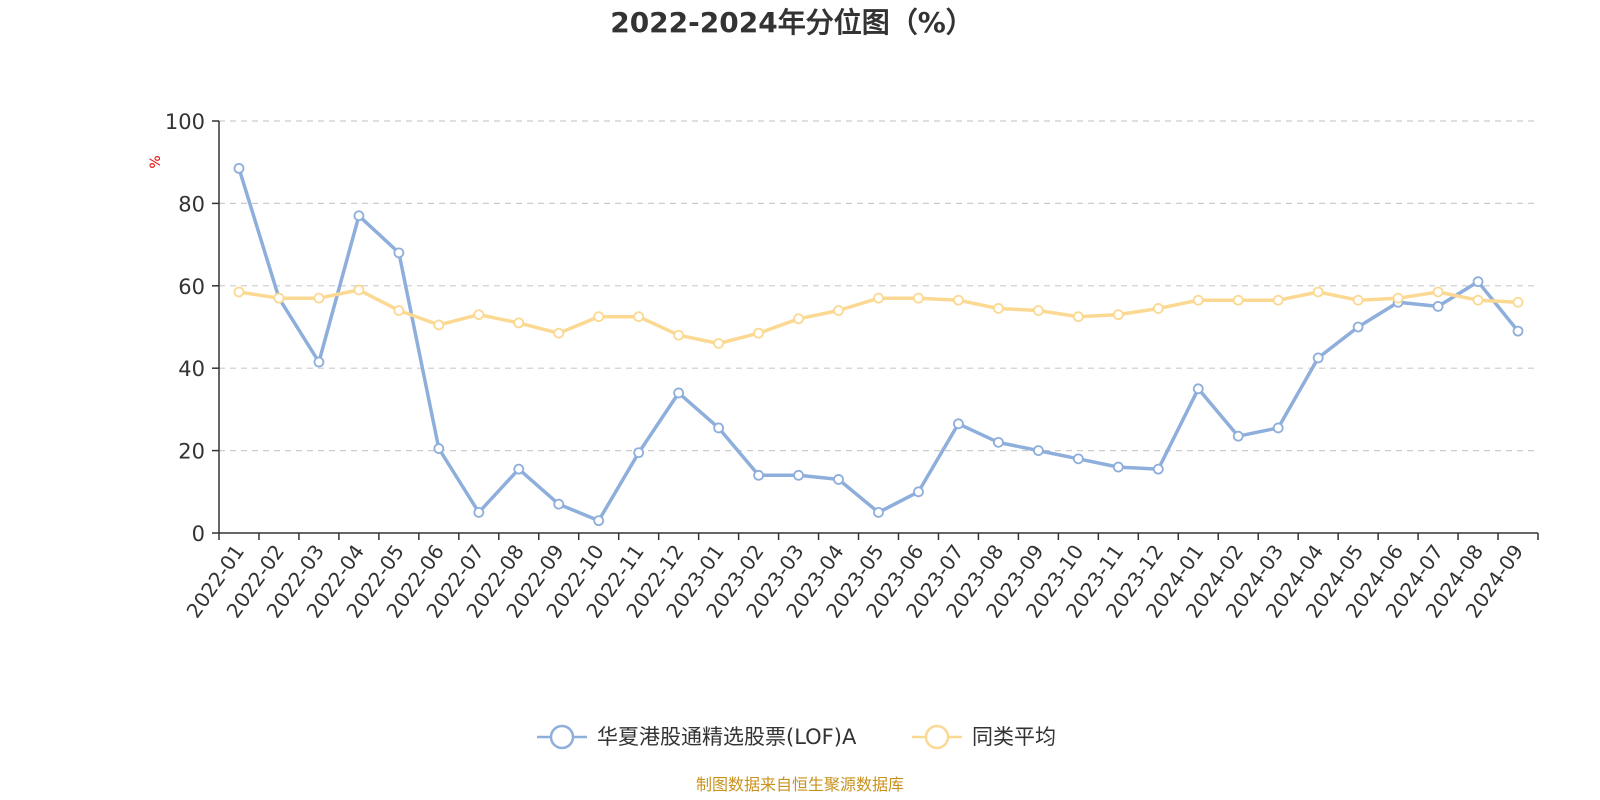 This screenshot has height=800, width=1600. I want to click on y-tick-label: 0, so click(198, 534).